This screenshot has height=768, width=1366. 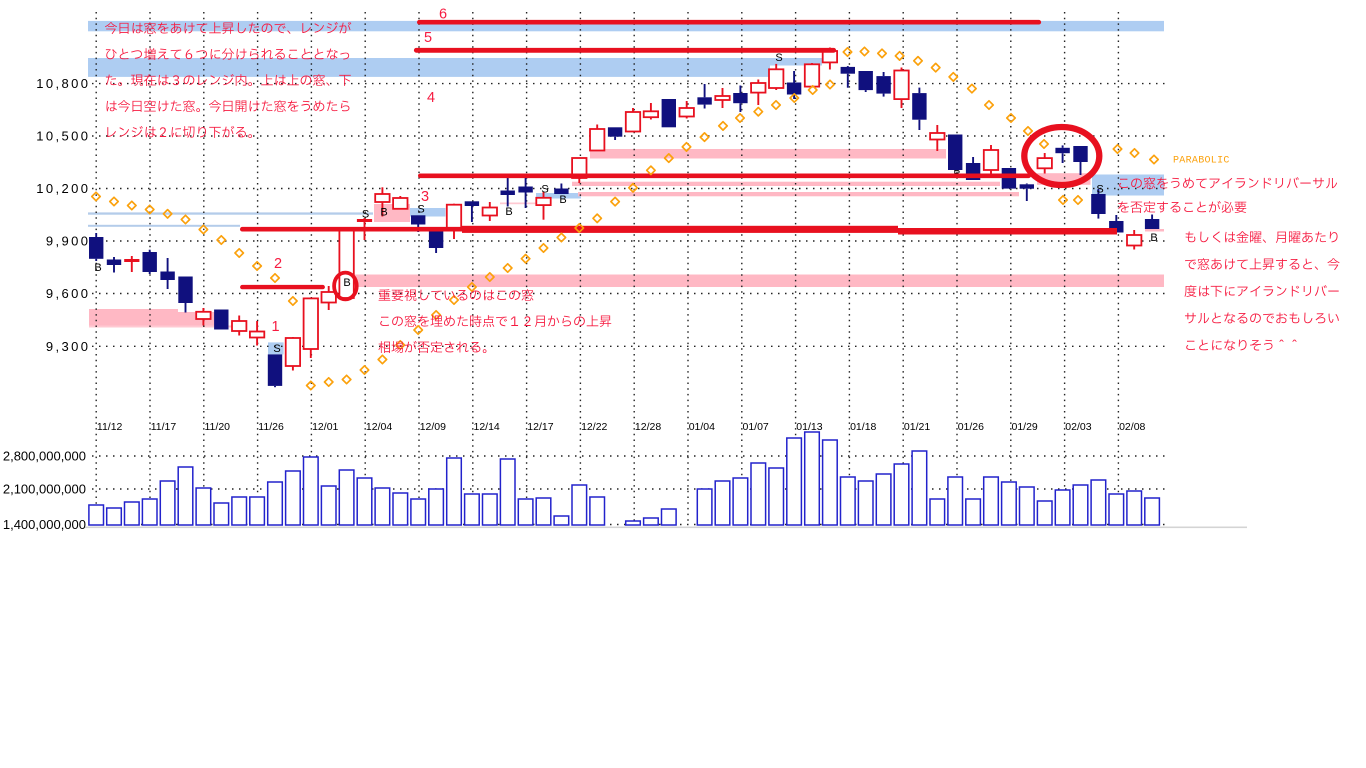 What do you see at coordinates (648, 427) in the screenshot?
I see `svg-text: 12/28` at bounding box center [648, 427].